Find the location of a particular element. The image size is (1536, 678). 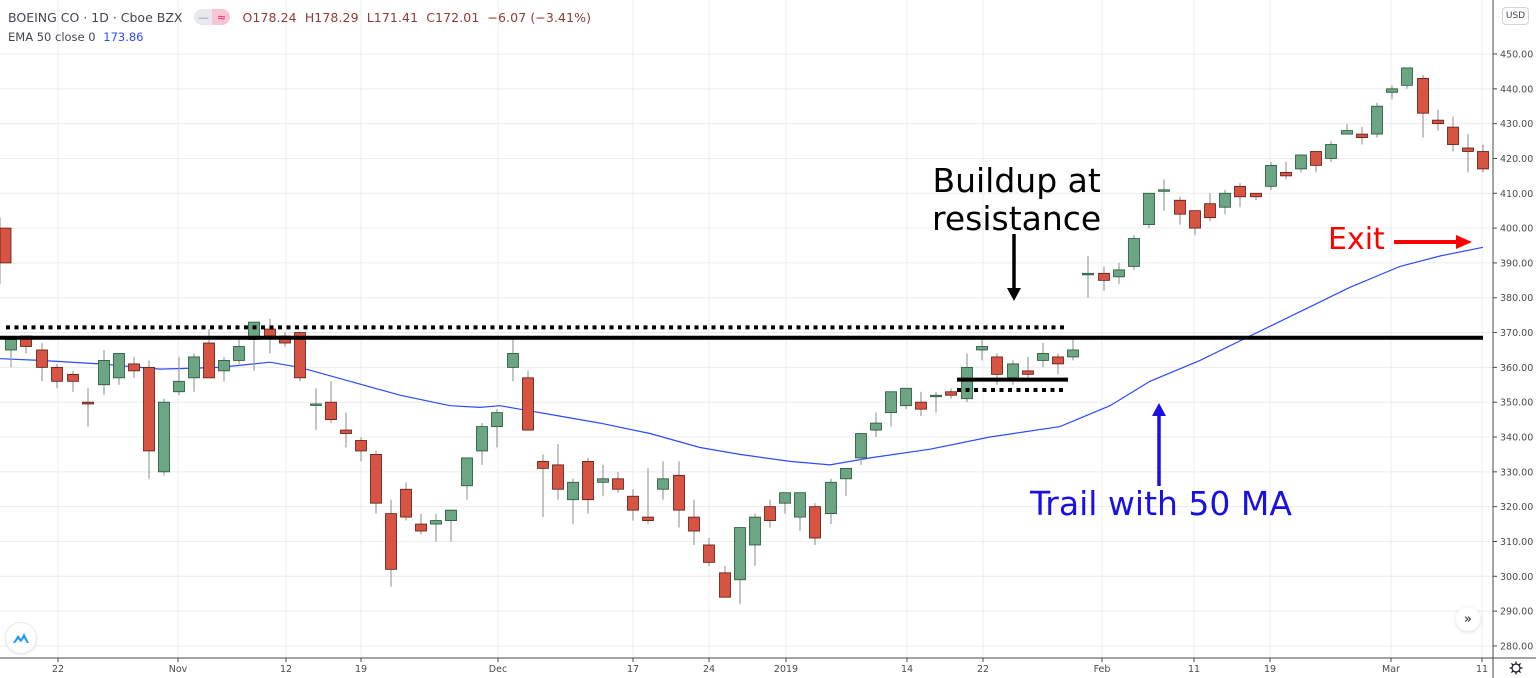

chart-settings-button is located at coordinates (1516, 668).